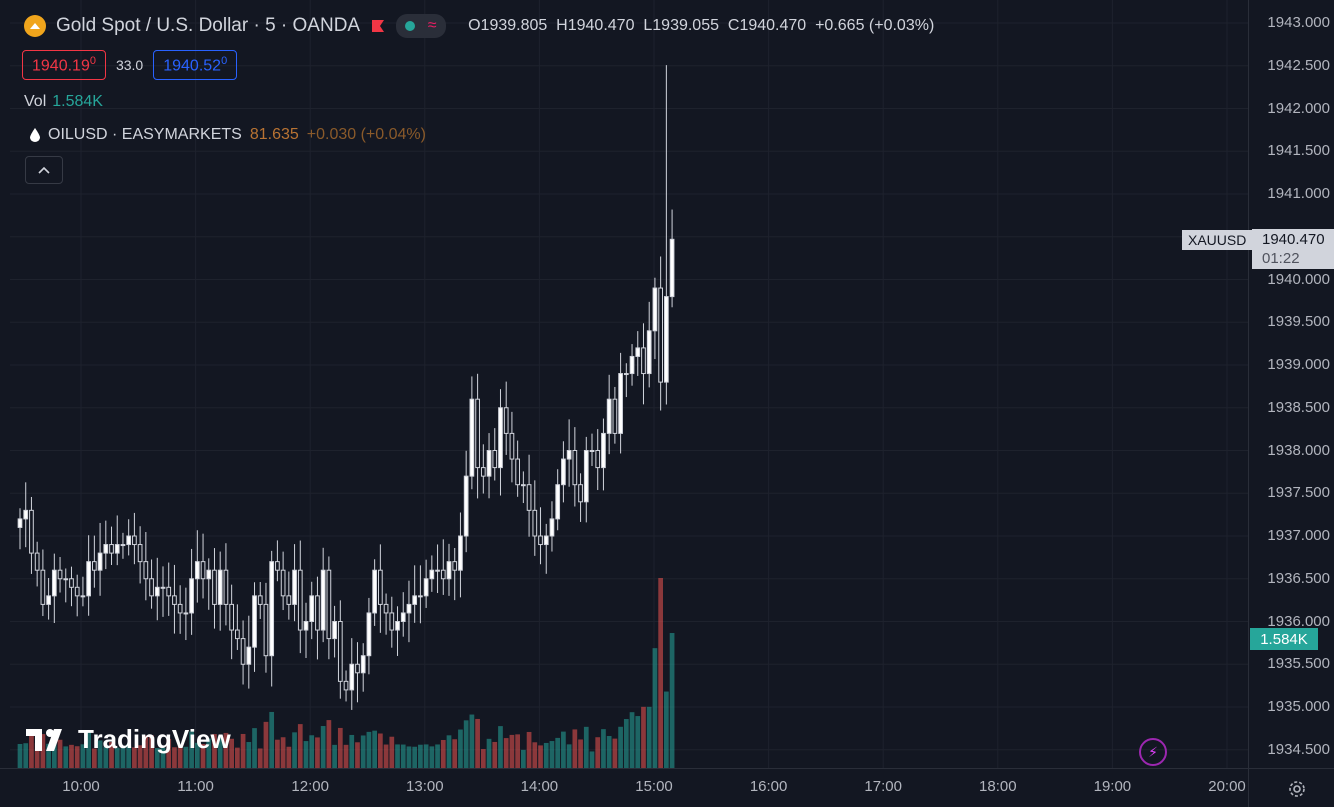 This screenshot has width=1334, height=807. Describe the element at coordinates (421, 26) in the screenshot. I see `market-status-pill: ≈` at that location.